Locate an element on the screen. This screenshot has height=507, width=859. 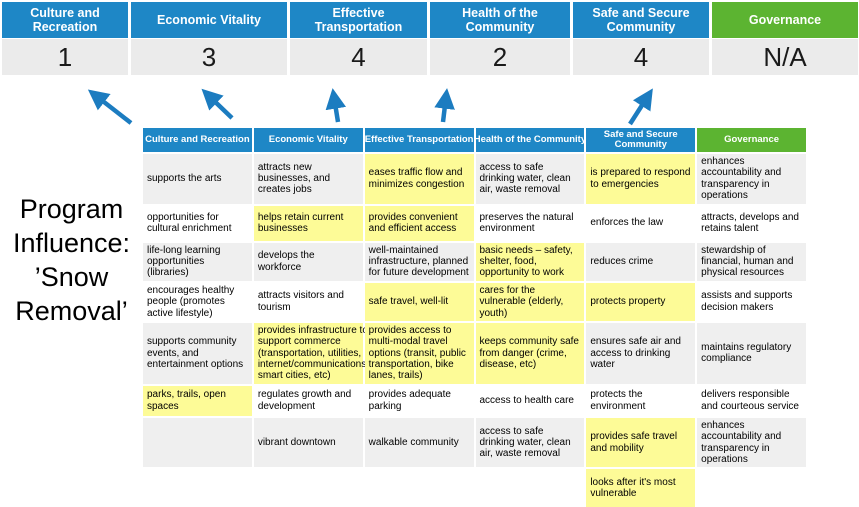
table-cell: regulates growth and development is located at coordinates (308, 400).